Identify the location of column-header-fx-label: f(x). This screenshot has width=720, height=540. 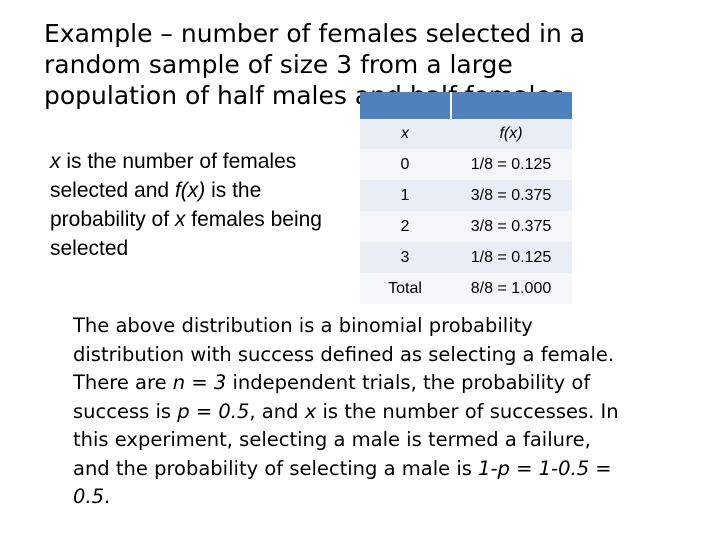
(511, 133).